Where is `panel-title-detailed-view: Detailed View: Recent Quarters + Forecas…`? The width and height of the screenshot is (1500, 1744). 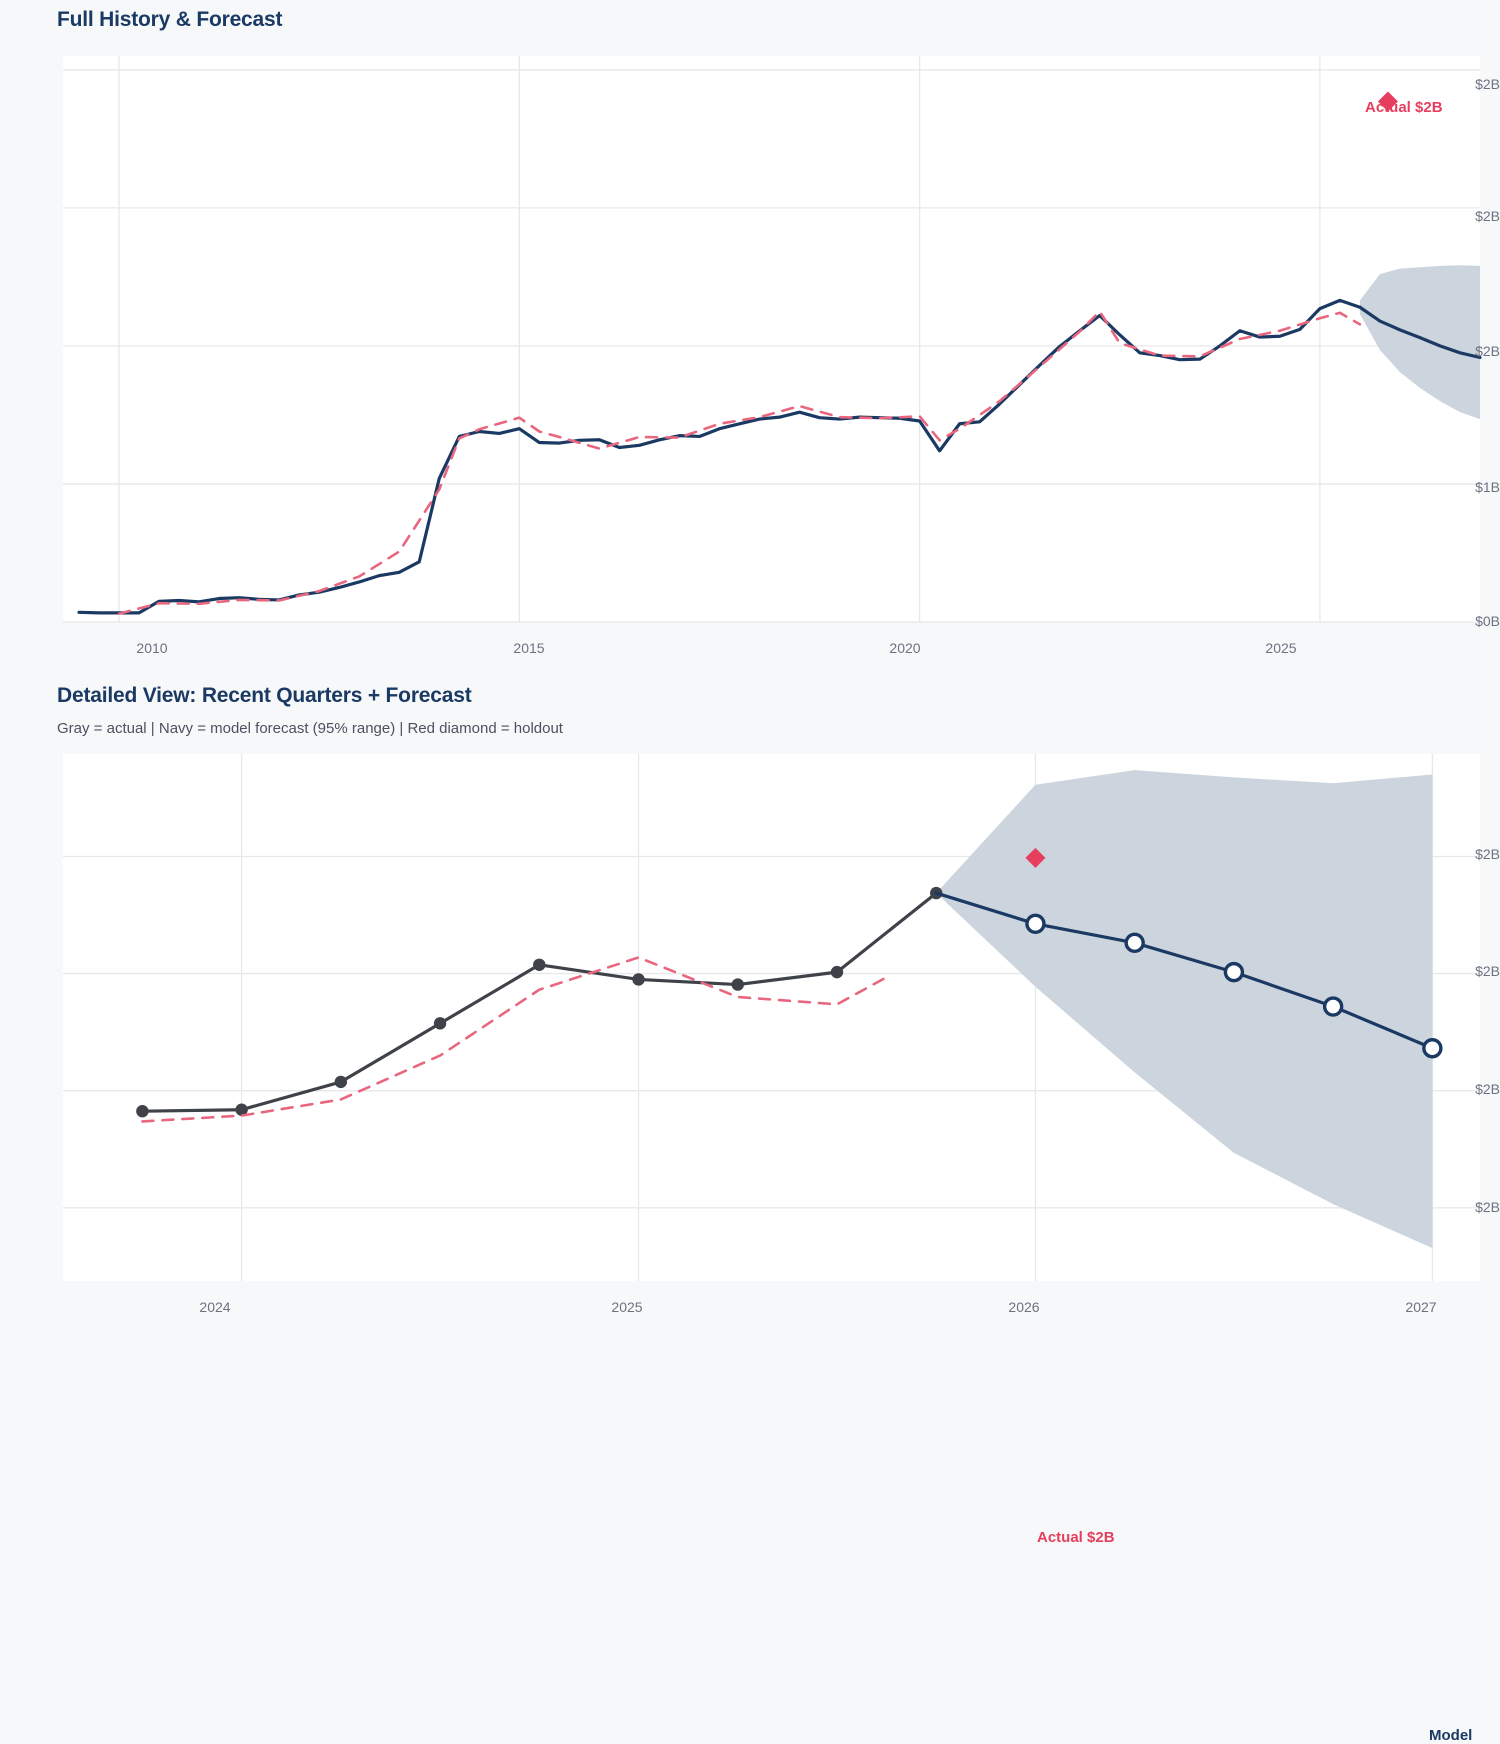
panel-title-detailed-view: Detailed View: Recent Quarters + Forecas… is located at coordinates (264, 695).